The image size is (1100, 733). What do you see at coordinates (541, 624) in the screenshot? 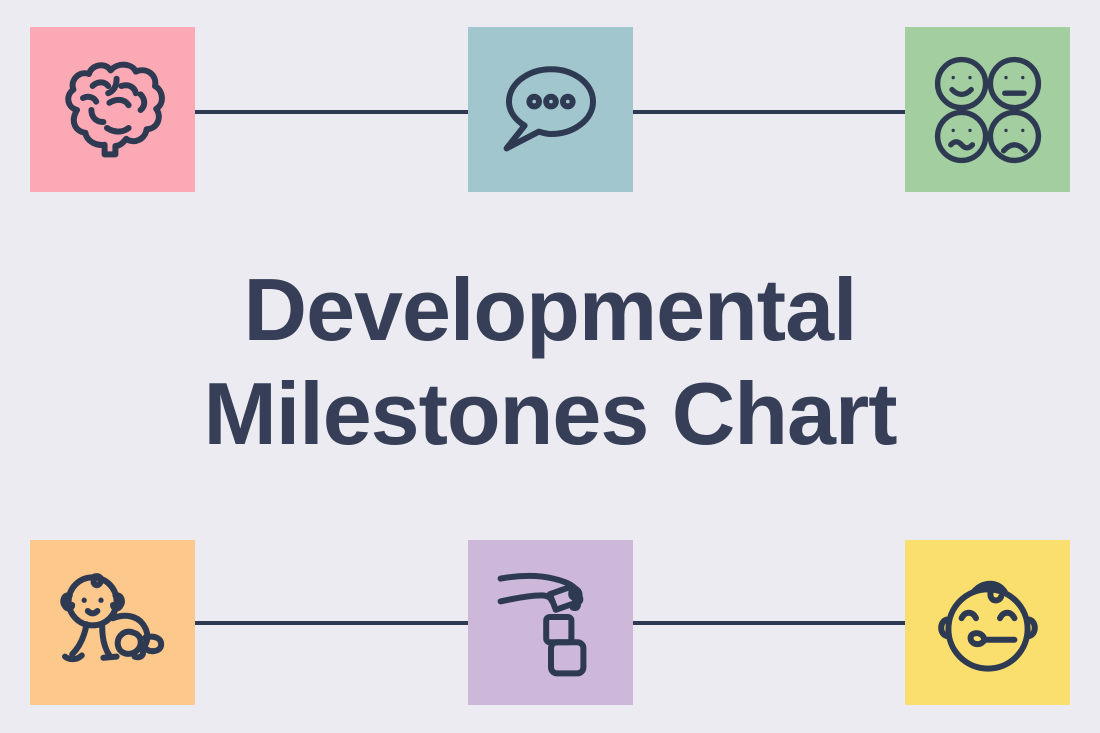
I see `hand-stacking-blocks-icon` at bounding box center [541, 624].